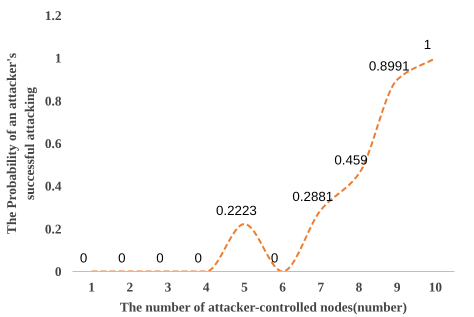  Describe the element at coordinates (53, 186) in the screenshot. I see `y-tick-label: 0.4` at that location.